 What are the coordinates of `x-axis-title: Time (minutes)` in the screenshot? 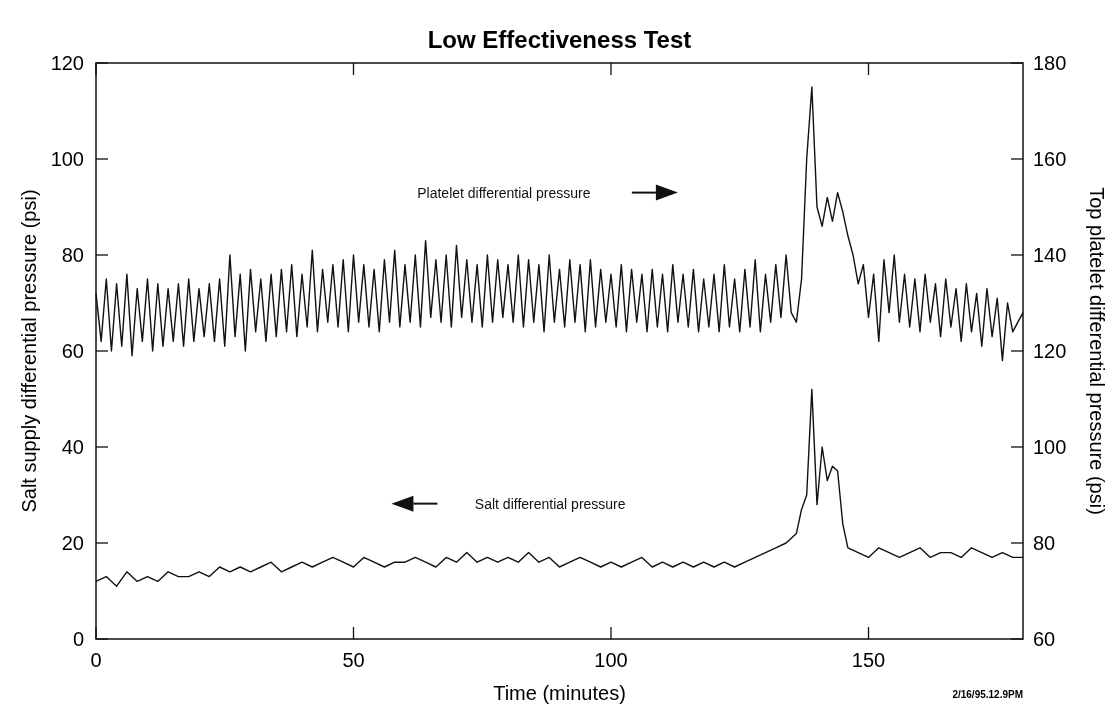 It's located at (559, 693).